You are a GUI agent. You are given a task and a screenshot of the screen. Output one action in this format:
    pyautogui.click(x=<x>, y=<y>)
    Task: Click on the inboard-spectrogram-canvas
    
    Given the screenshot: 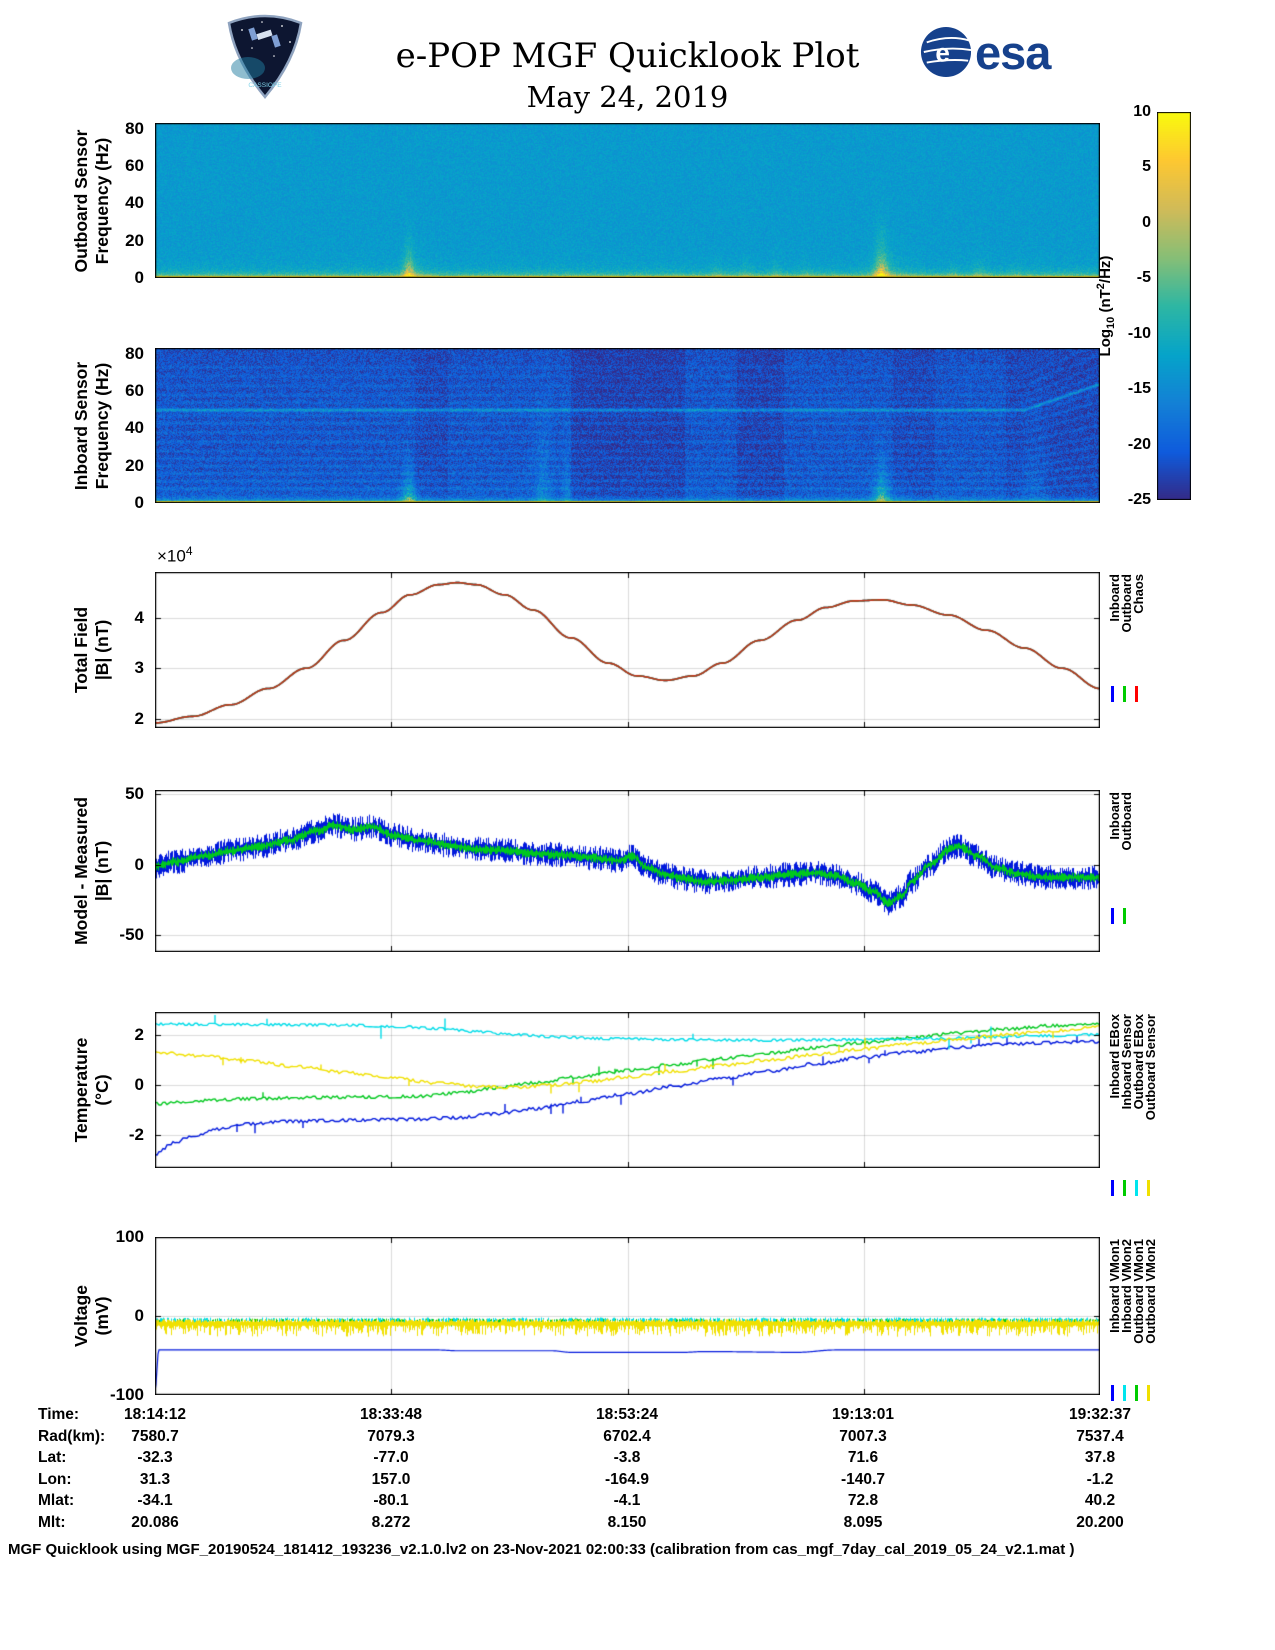 What is the action you would take?
    pyautogui.click(x=627, y=425)
    